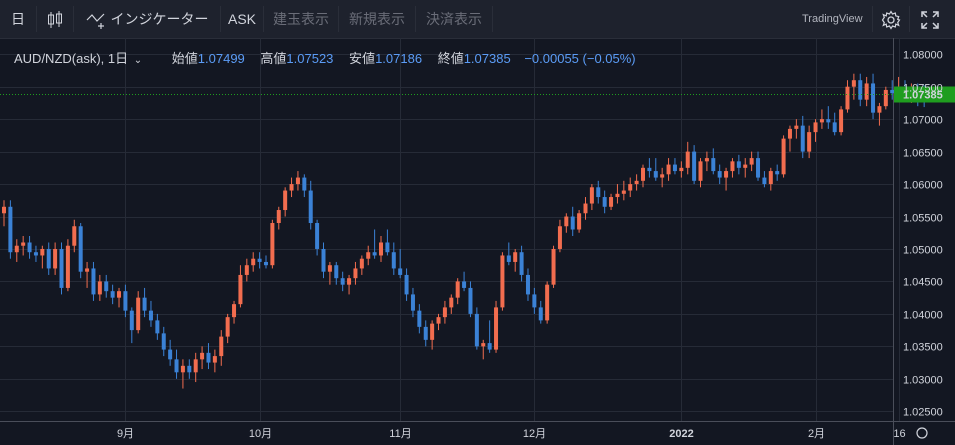 The height and width of the screenshot is (445, 955). Describe the element at coordinates (923, 219) in the screenshot. I see `y-tick-label: 1.05500` at that location.